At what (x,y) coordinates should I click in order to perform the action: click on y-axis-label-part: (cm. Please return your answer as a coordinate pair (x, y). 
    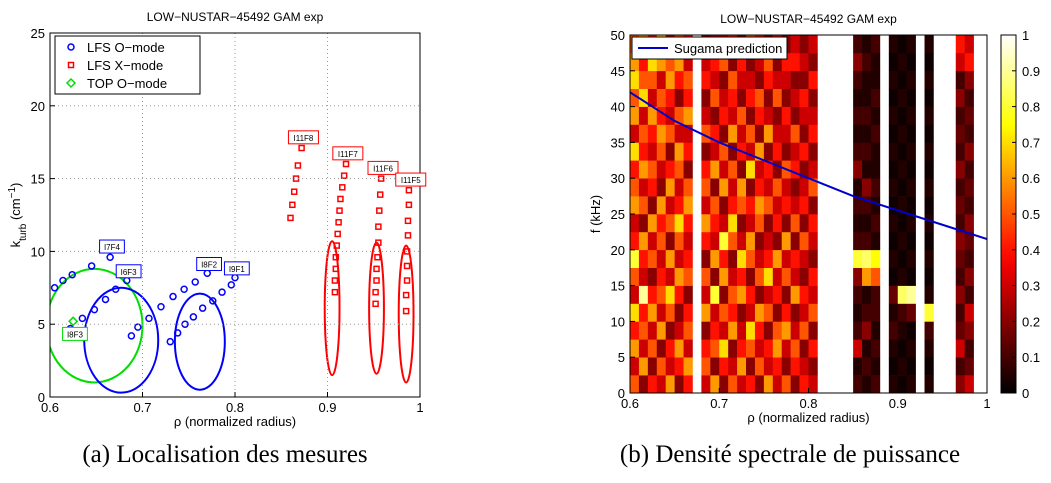
    Looking at the image, I should click on (15, 210).